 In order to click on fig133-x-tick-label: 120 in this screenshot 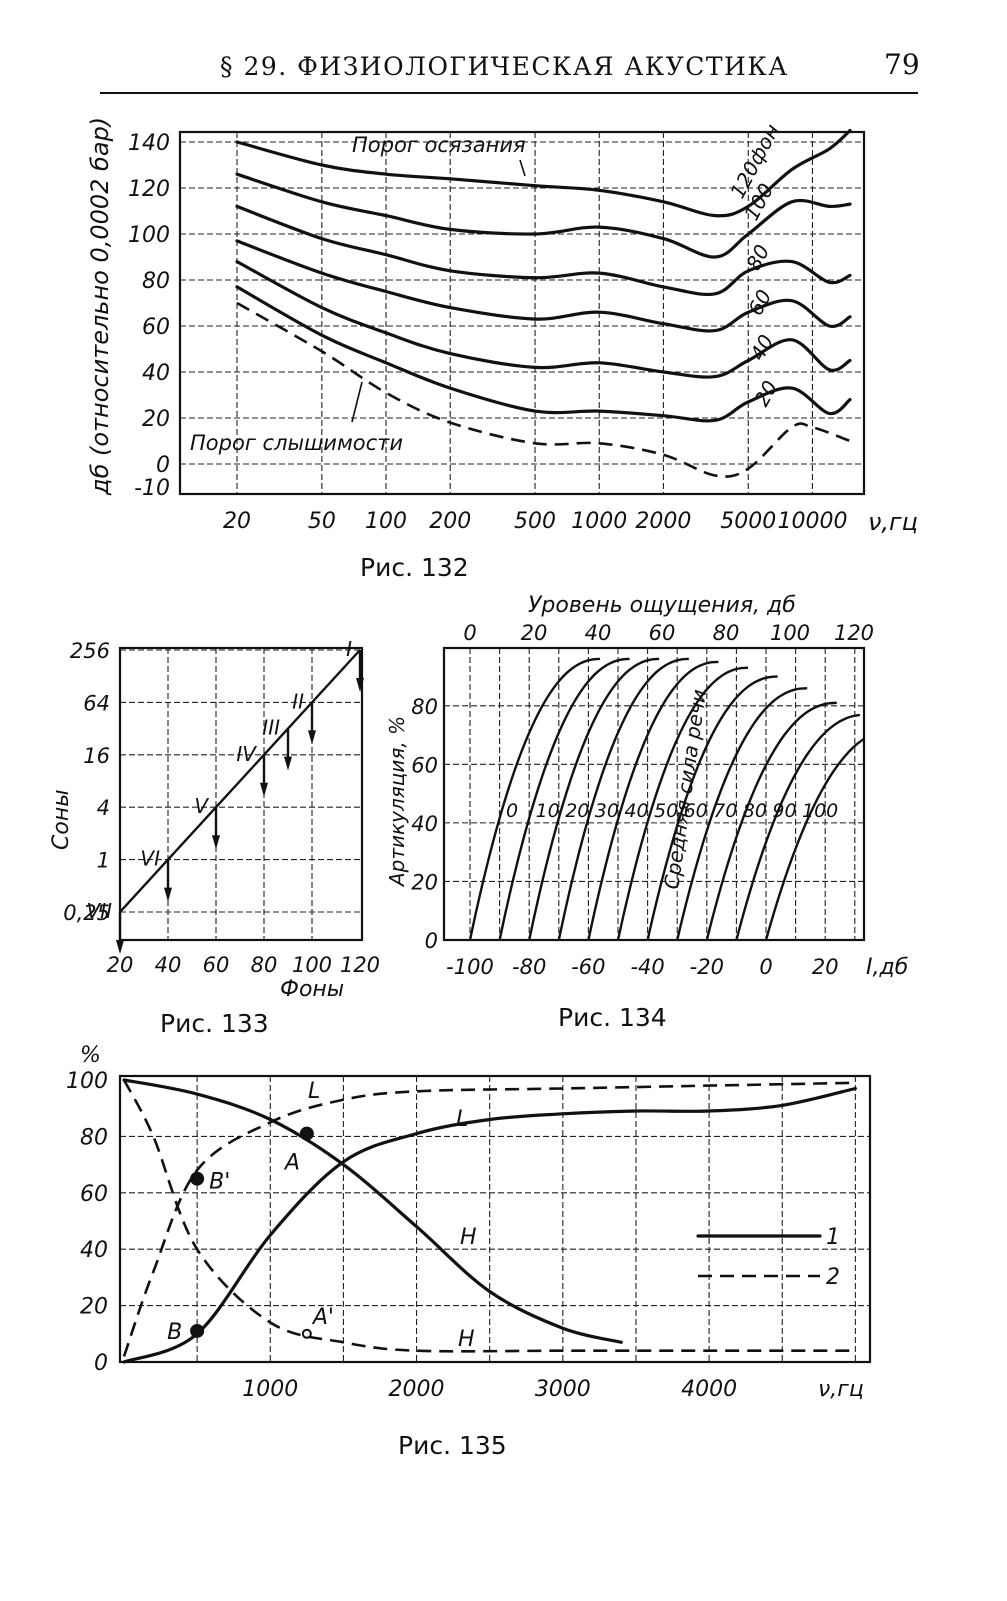, I will do `click(360, 965)`.